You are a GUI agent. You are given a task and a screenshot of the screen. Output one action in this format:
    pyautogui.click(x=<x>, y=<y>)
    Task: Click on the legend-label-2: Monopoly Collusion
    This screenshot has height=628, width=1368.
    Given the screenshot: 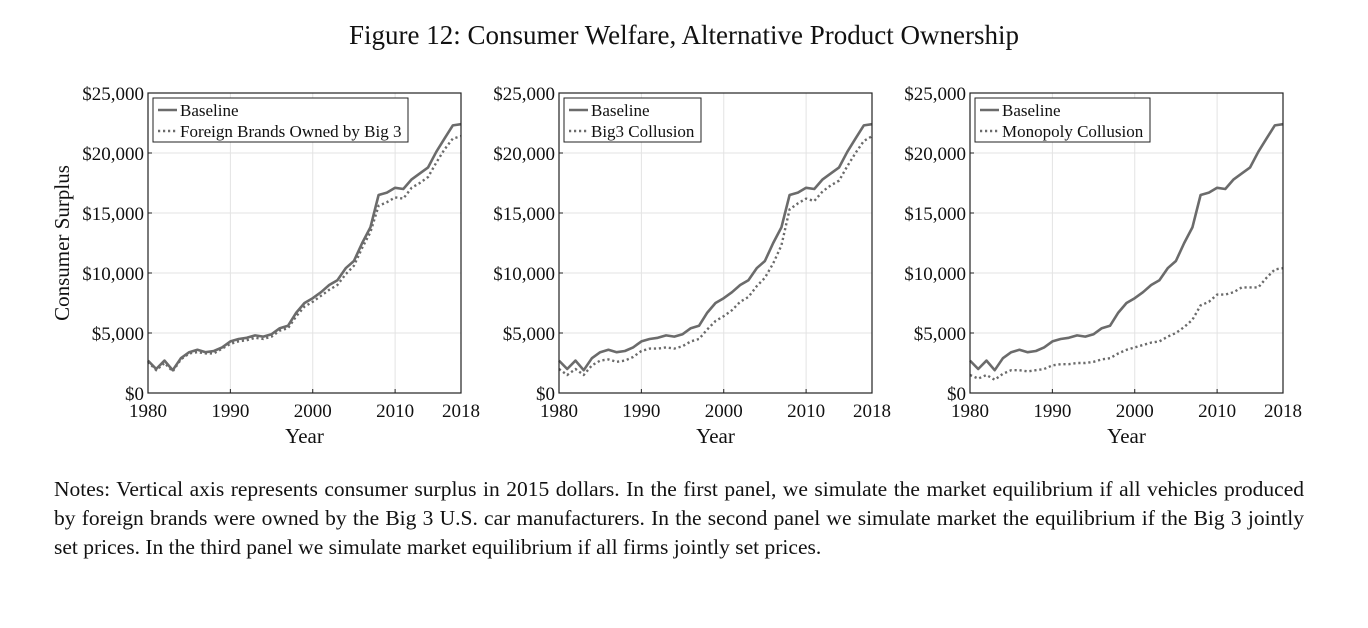 What is the action you would take?
    pyautogui.click(x=1073, y=131)
    